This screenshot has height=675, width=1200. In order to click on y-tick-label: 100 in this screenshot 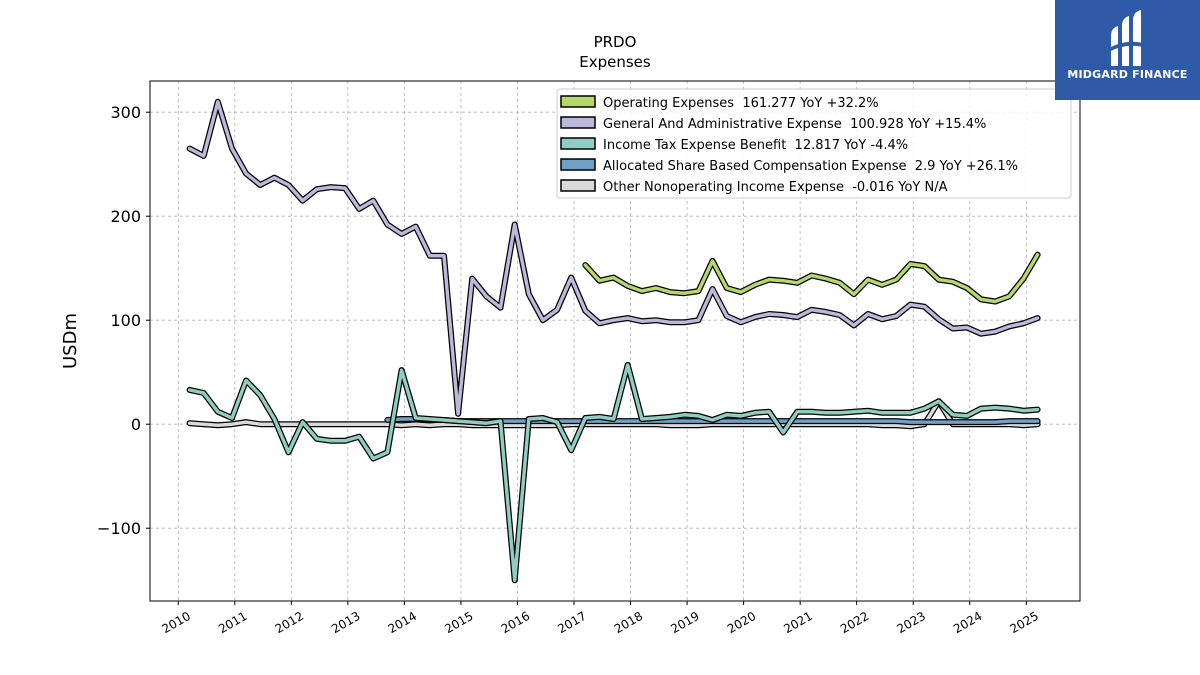, I will do `click(125, 320)`.